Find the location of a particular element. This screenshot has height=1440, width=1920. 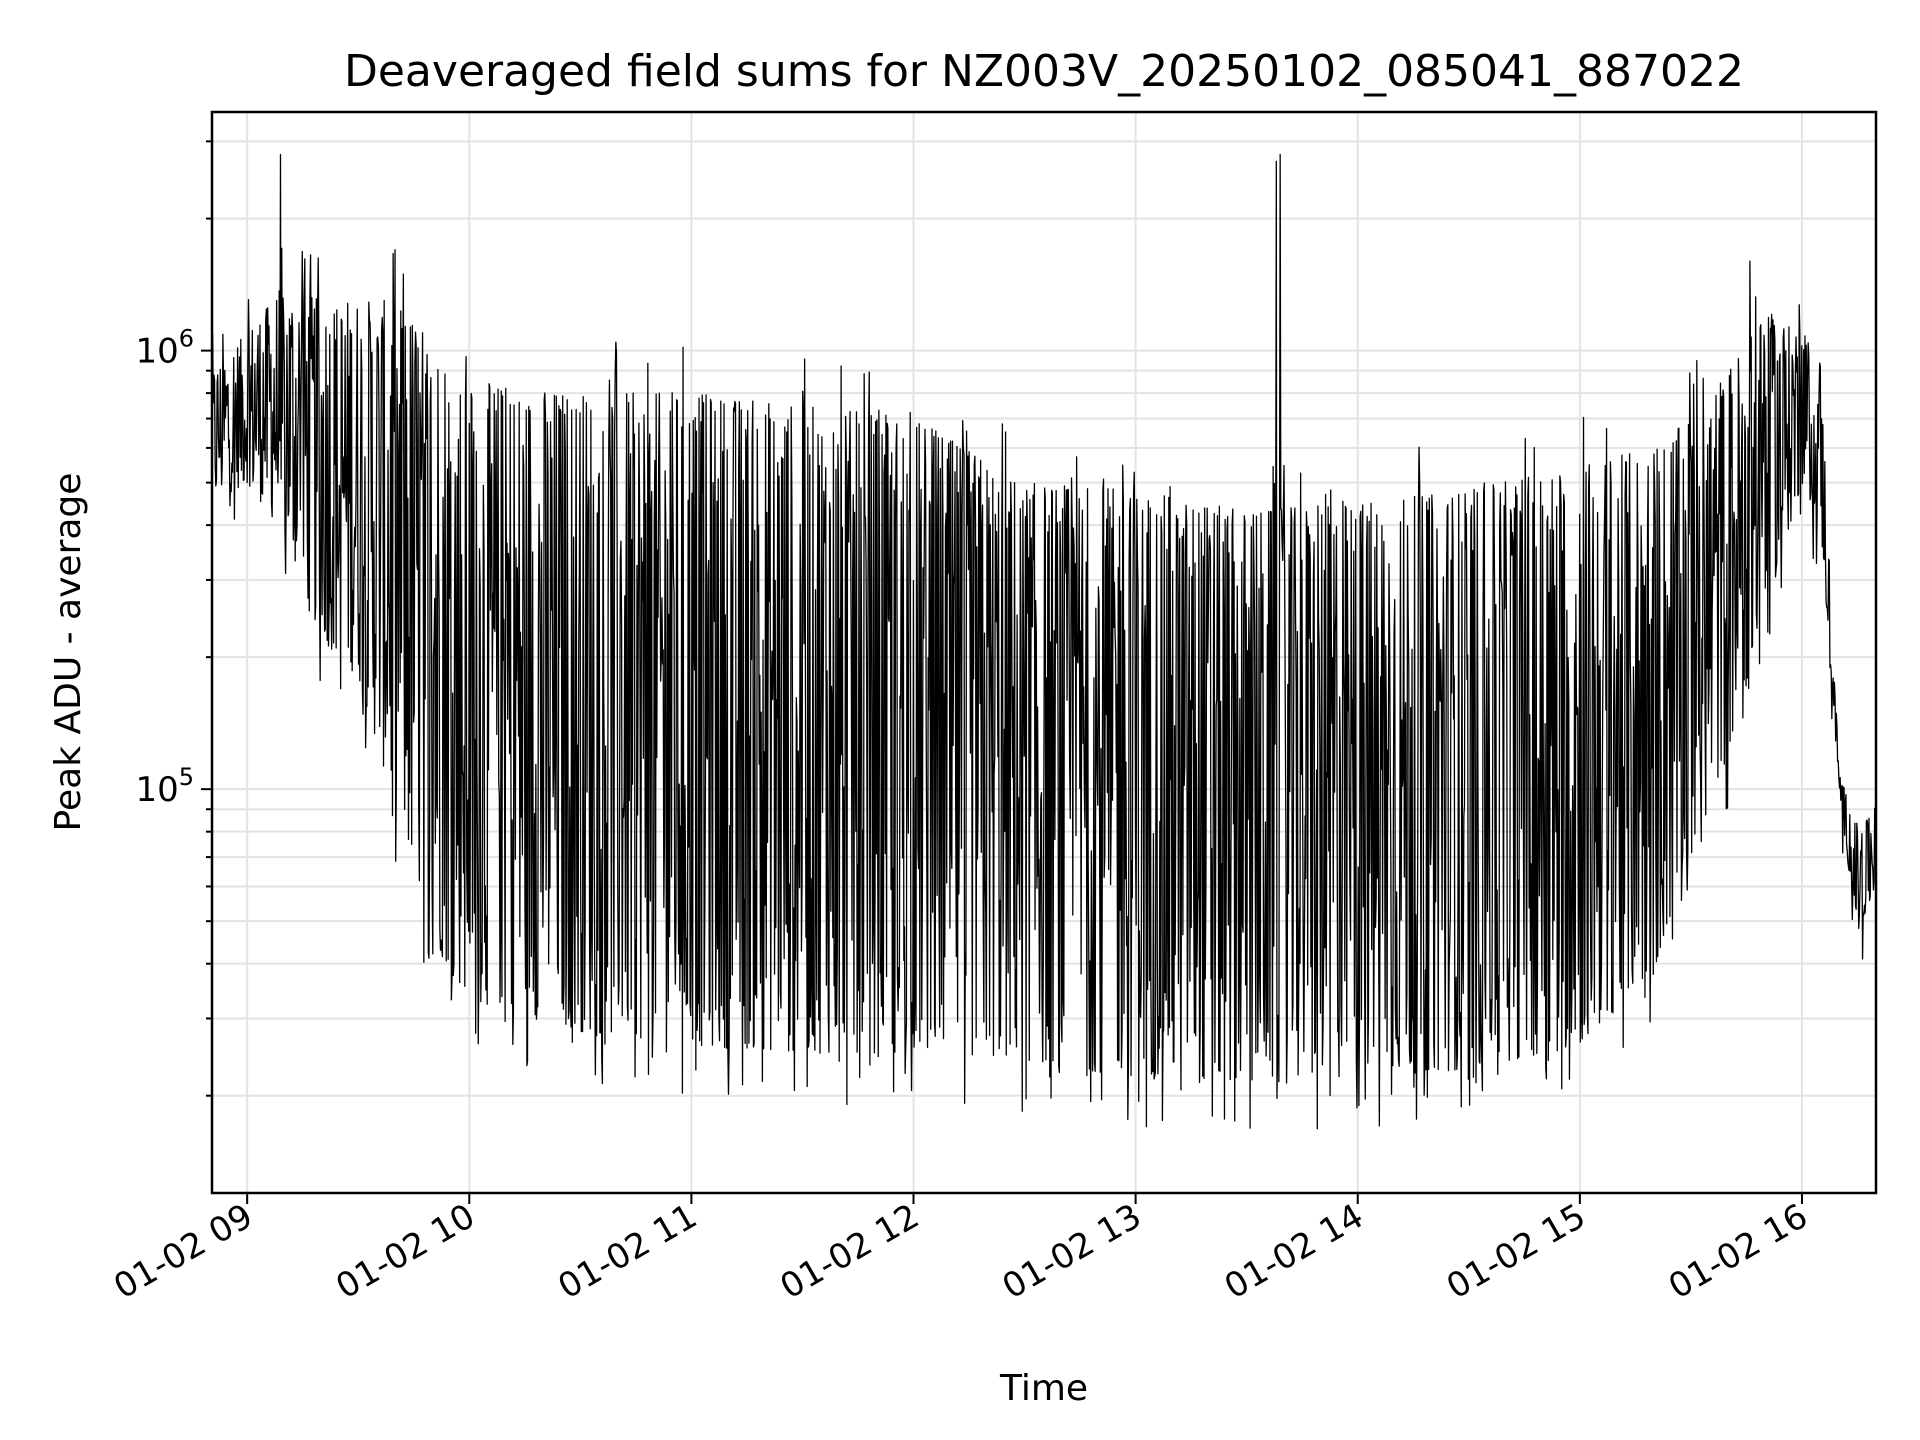

y-axis-label: Peak ADU - average is located at coordinates (68, 652).